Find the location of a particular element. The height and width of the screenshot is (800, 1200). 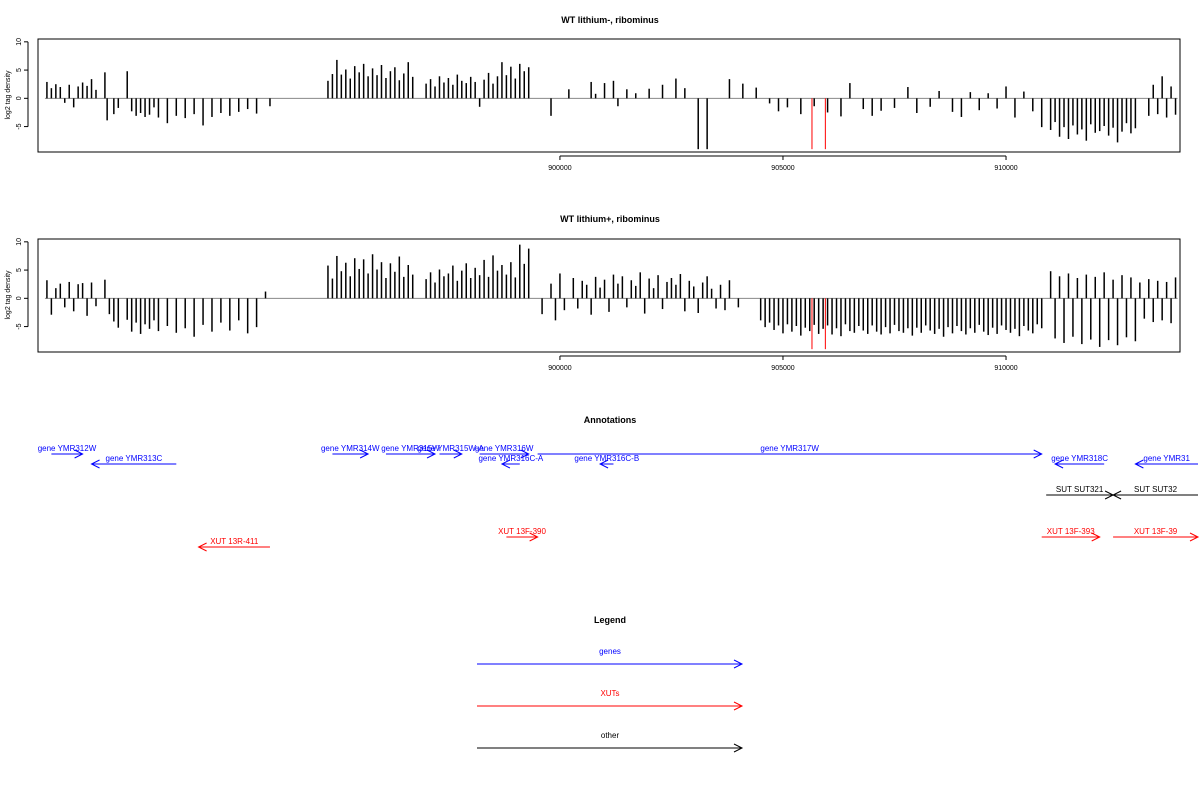

legend-item: other is located at coordinates (610, 742).